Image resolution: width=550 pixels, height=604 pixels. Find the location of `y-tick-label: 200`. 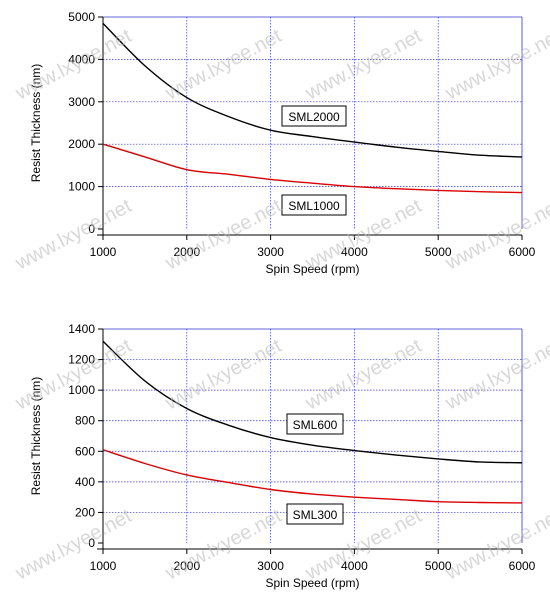

y-tick-label: 200 is located at coordinates (85, 512).